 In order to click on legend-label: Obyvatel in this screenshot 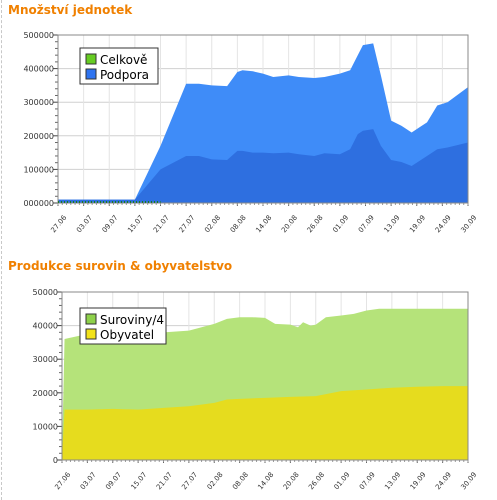, I will do `click(127, 335)`.